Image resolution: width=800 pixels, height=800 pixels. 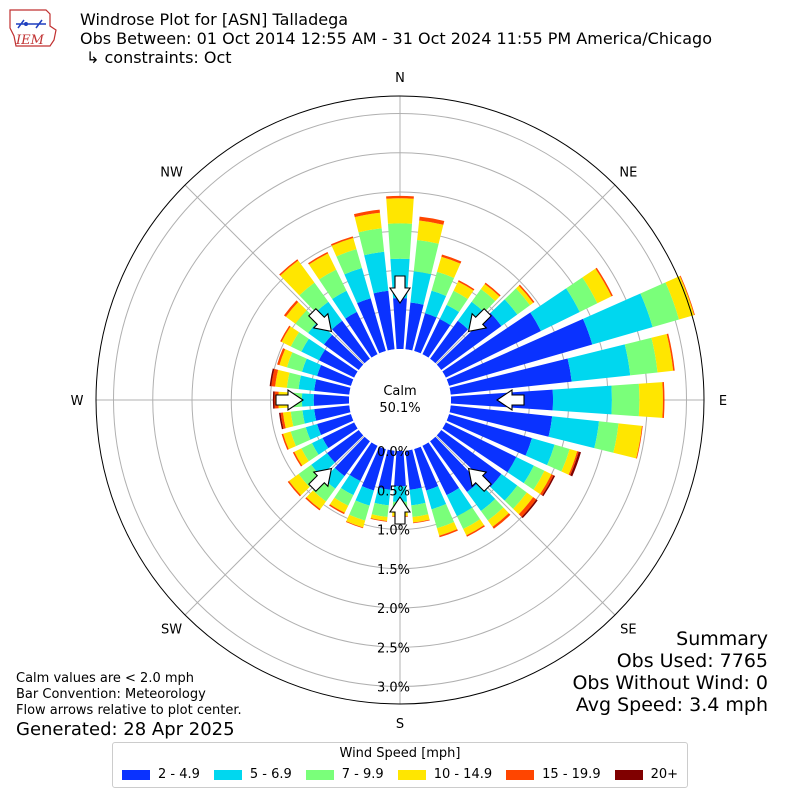 What do you see at coordinates (646, 774) in the screenshot?
I see `legend-item: 20+` at bounding box center [646, 774].